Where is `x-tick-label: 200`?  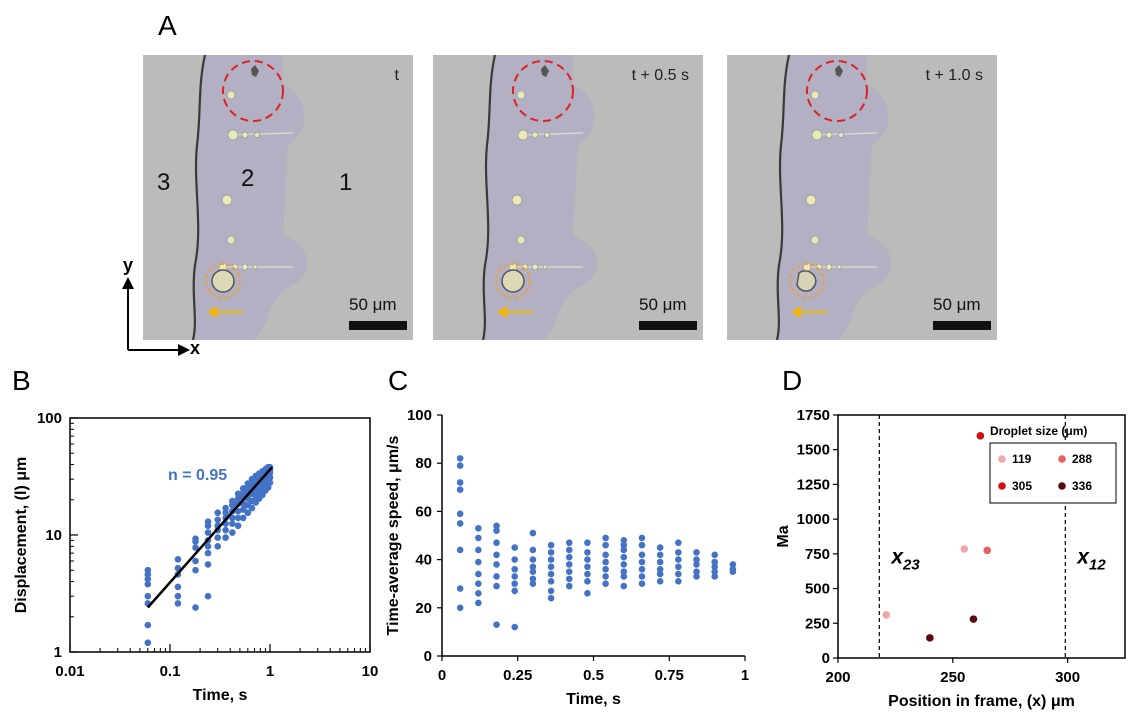
x-tick-label: 200 is located at coordinates (837, 677).